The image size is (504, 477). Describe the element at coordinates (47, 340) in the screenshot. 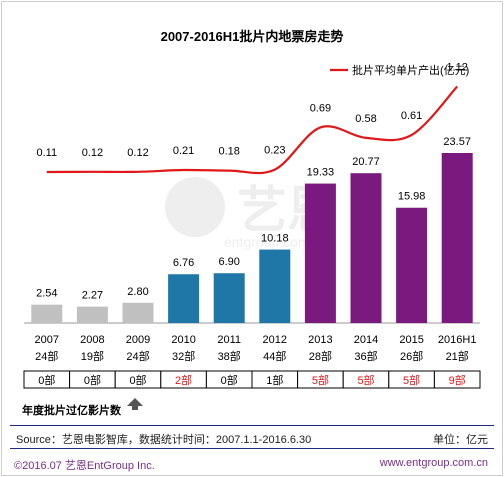

I see `x-tick-label: 2007` at that location.